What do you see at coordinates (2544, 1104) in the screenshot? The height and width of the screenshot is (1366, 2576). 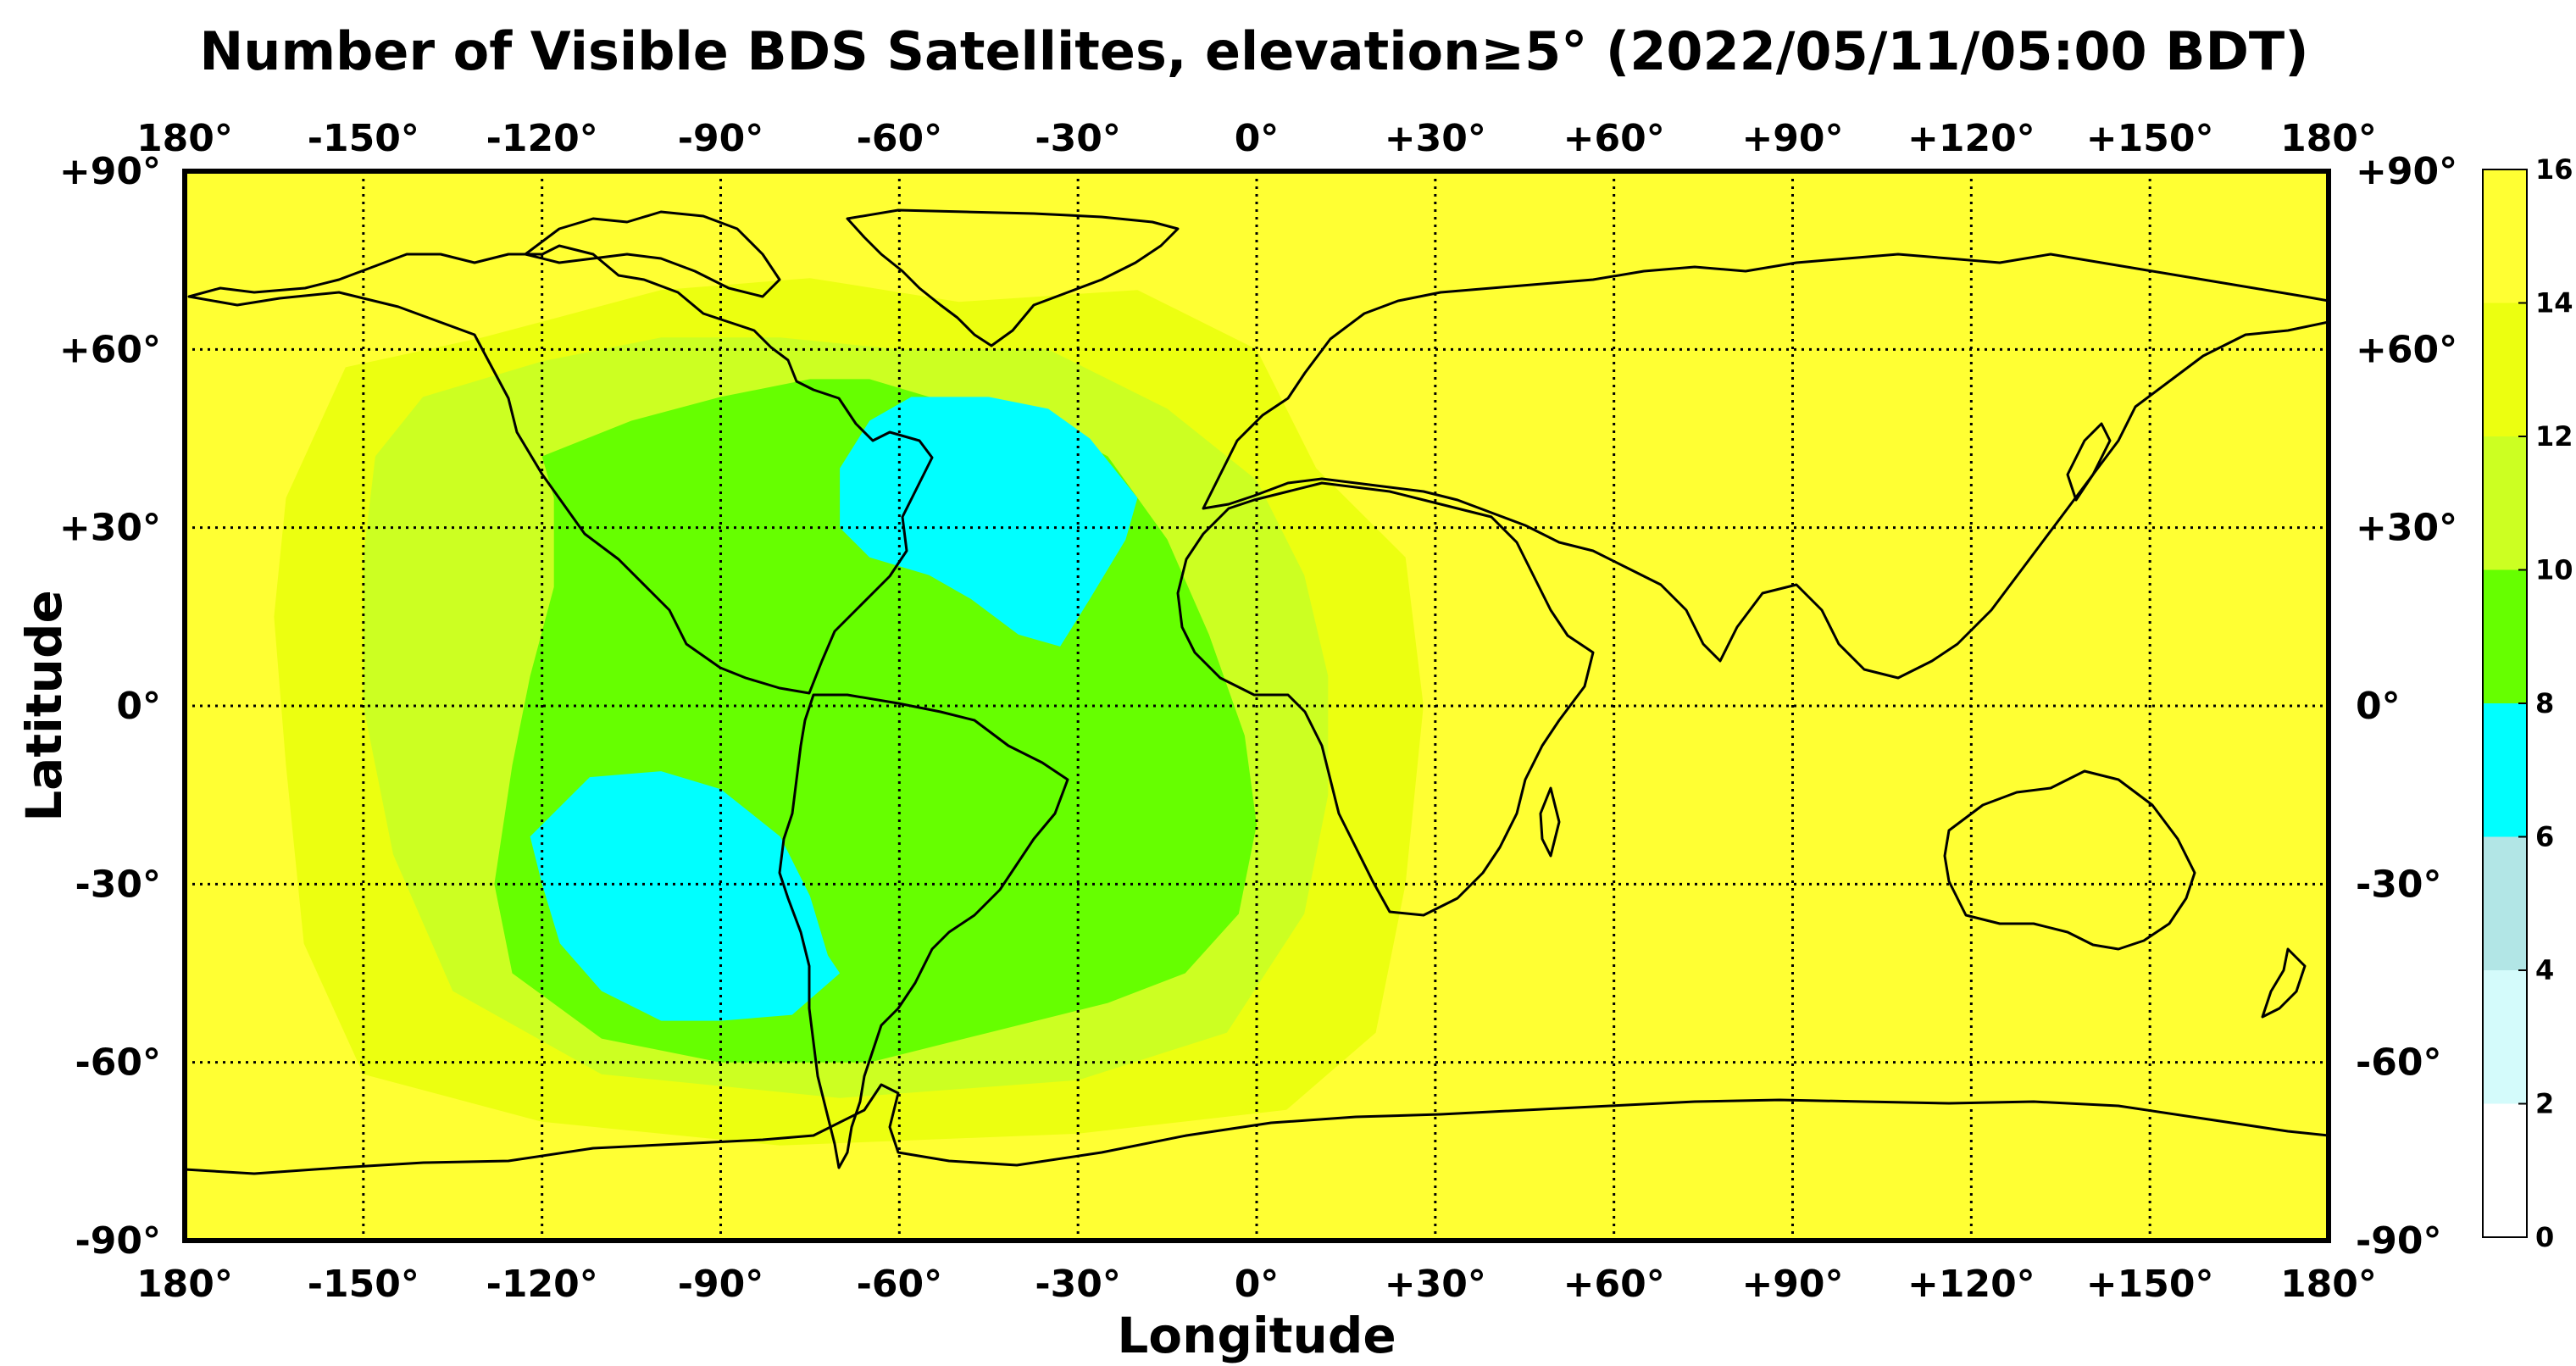 I see `colorbar-tick-label: 2` at bounding box center [2544, 1104].